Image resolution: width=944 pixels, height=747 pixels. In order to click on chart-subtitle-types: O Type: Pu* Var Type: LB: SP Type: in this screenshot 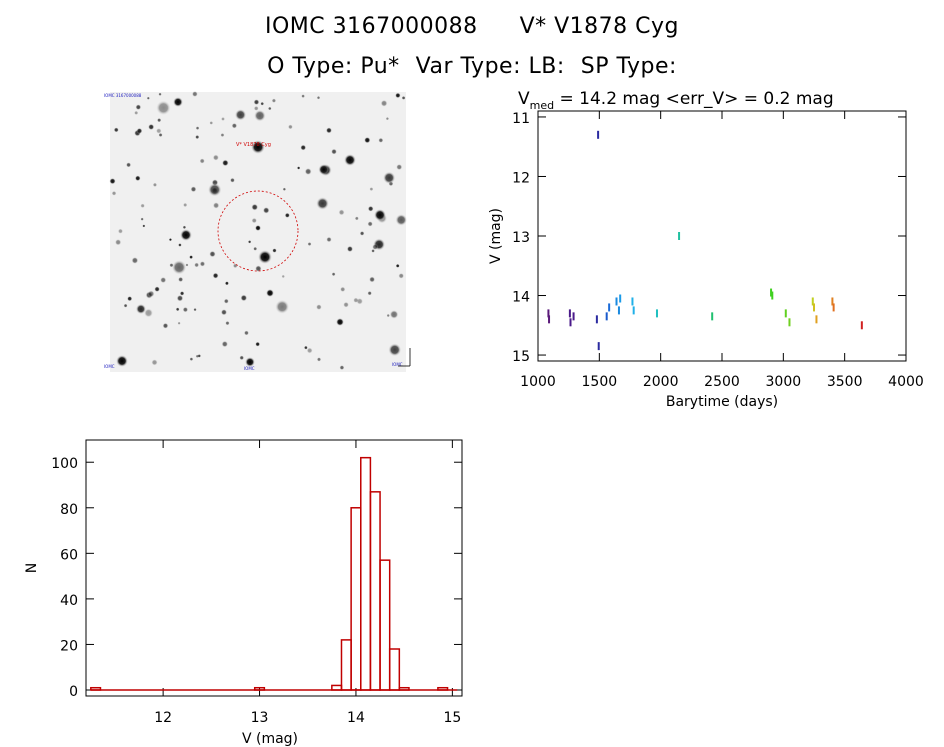, I will do `click(472, 66)`.